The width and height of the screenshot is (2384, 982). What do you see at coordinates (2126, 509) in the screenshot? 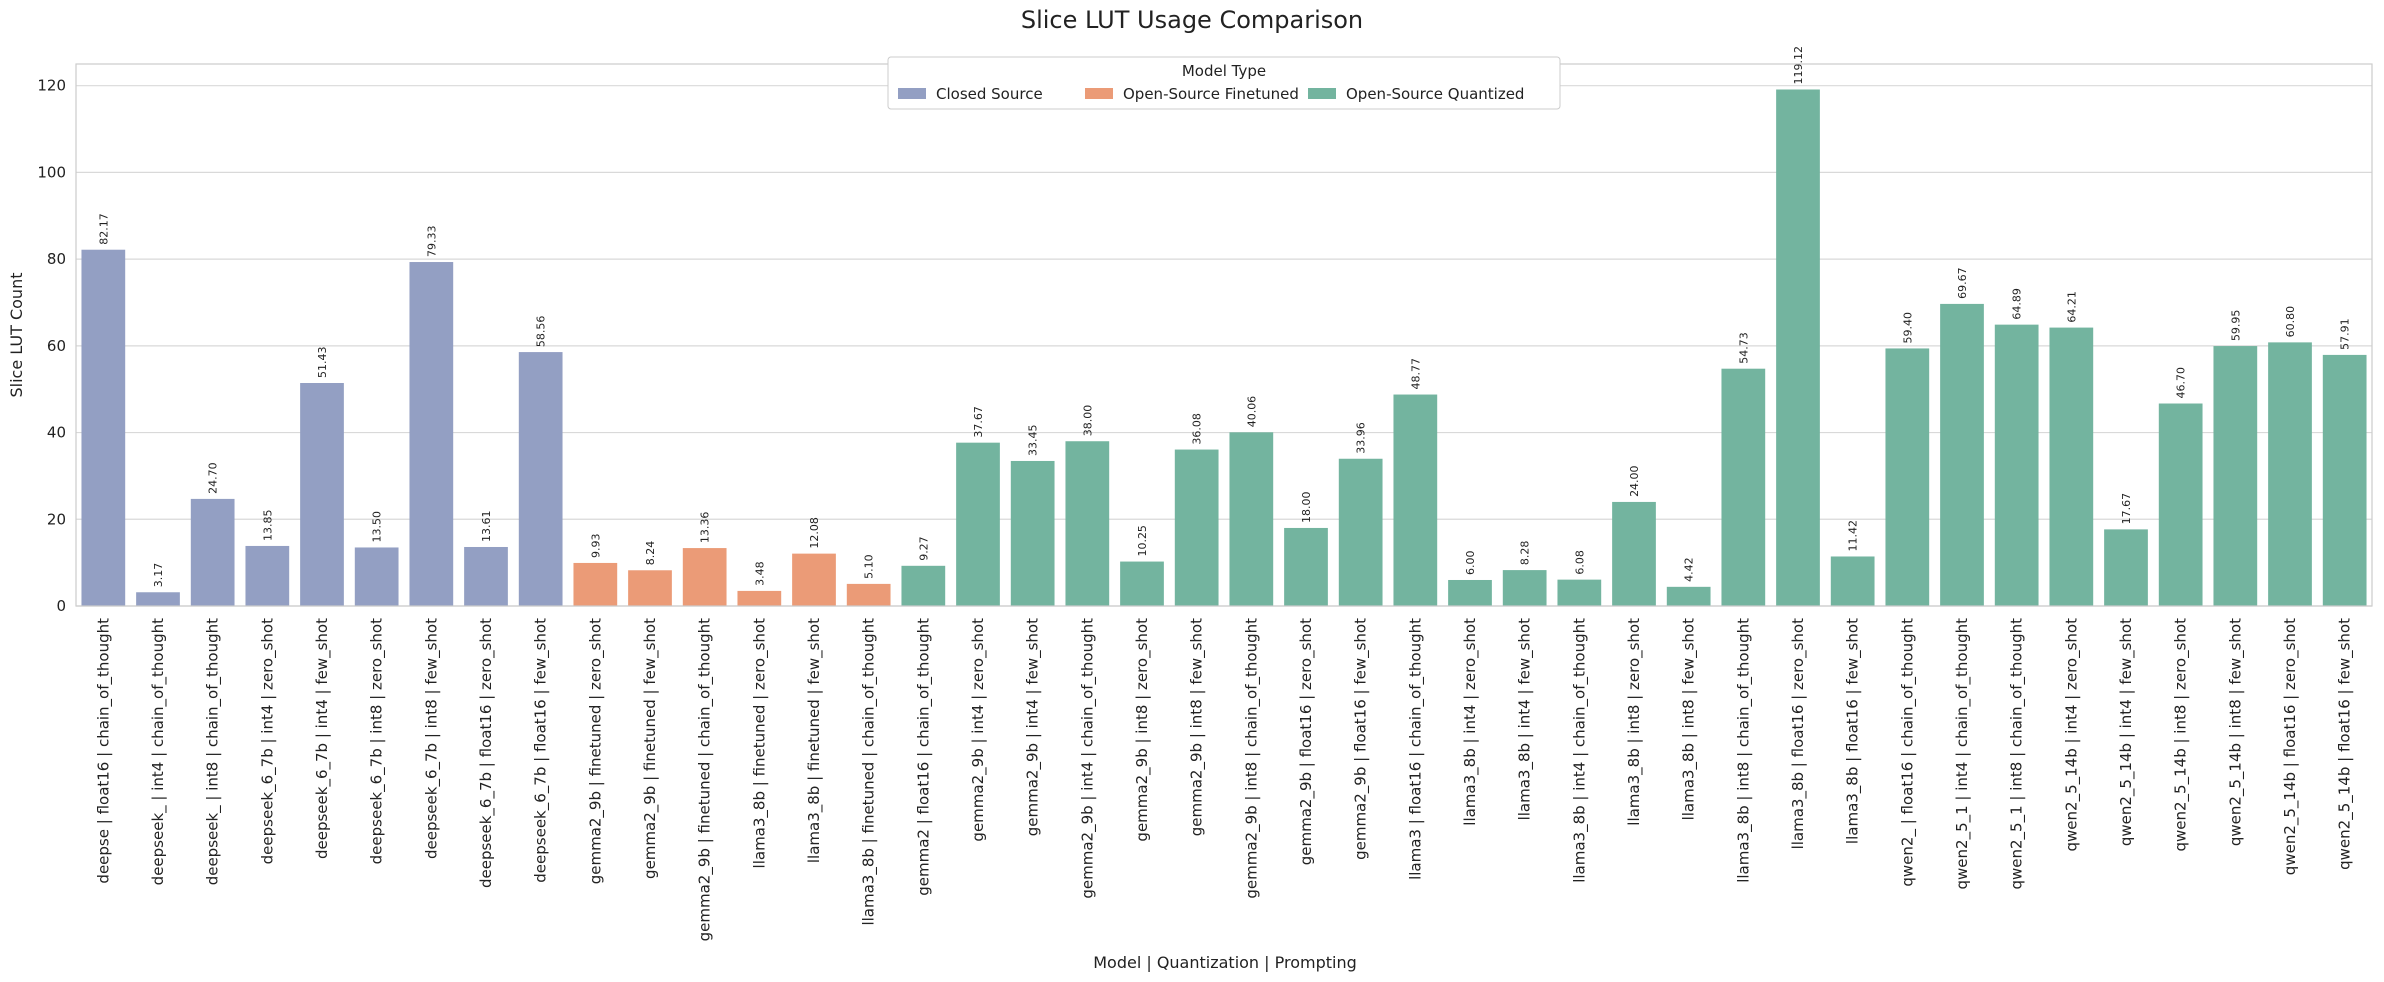
I see `bar-value-label: 17.67` at bounding box center [2126, 509].